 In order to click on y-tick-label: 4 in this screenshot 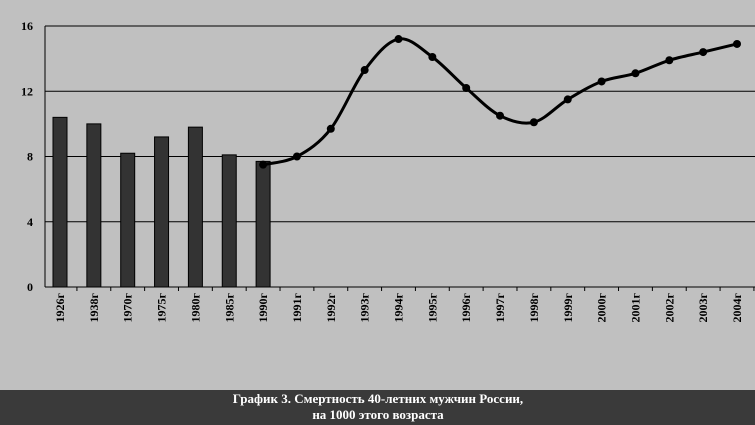, I will do `click(30, 222)`.